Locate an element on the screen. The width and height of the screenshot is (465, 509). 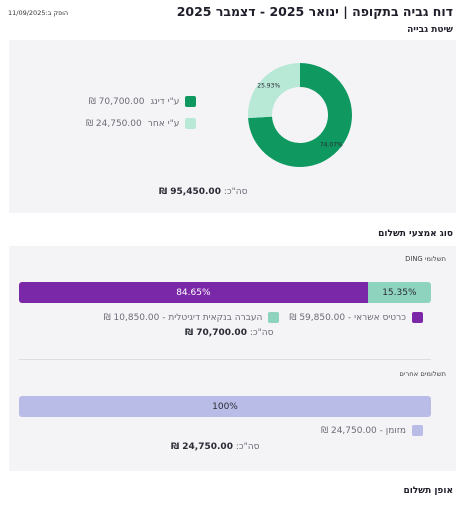
other-payments-bar: 100% is located at coordinates (225, 406).